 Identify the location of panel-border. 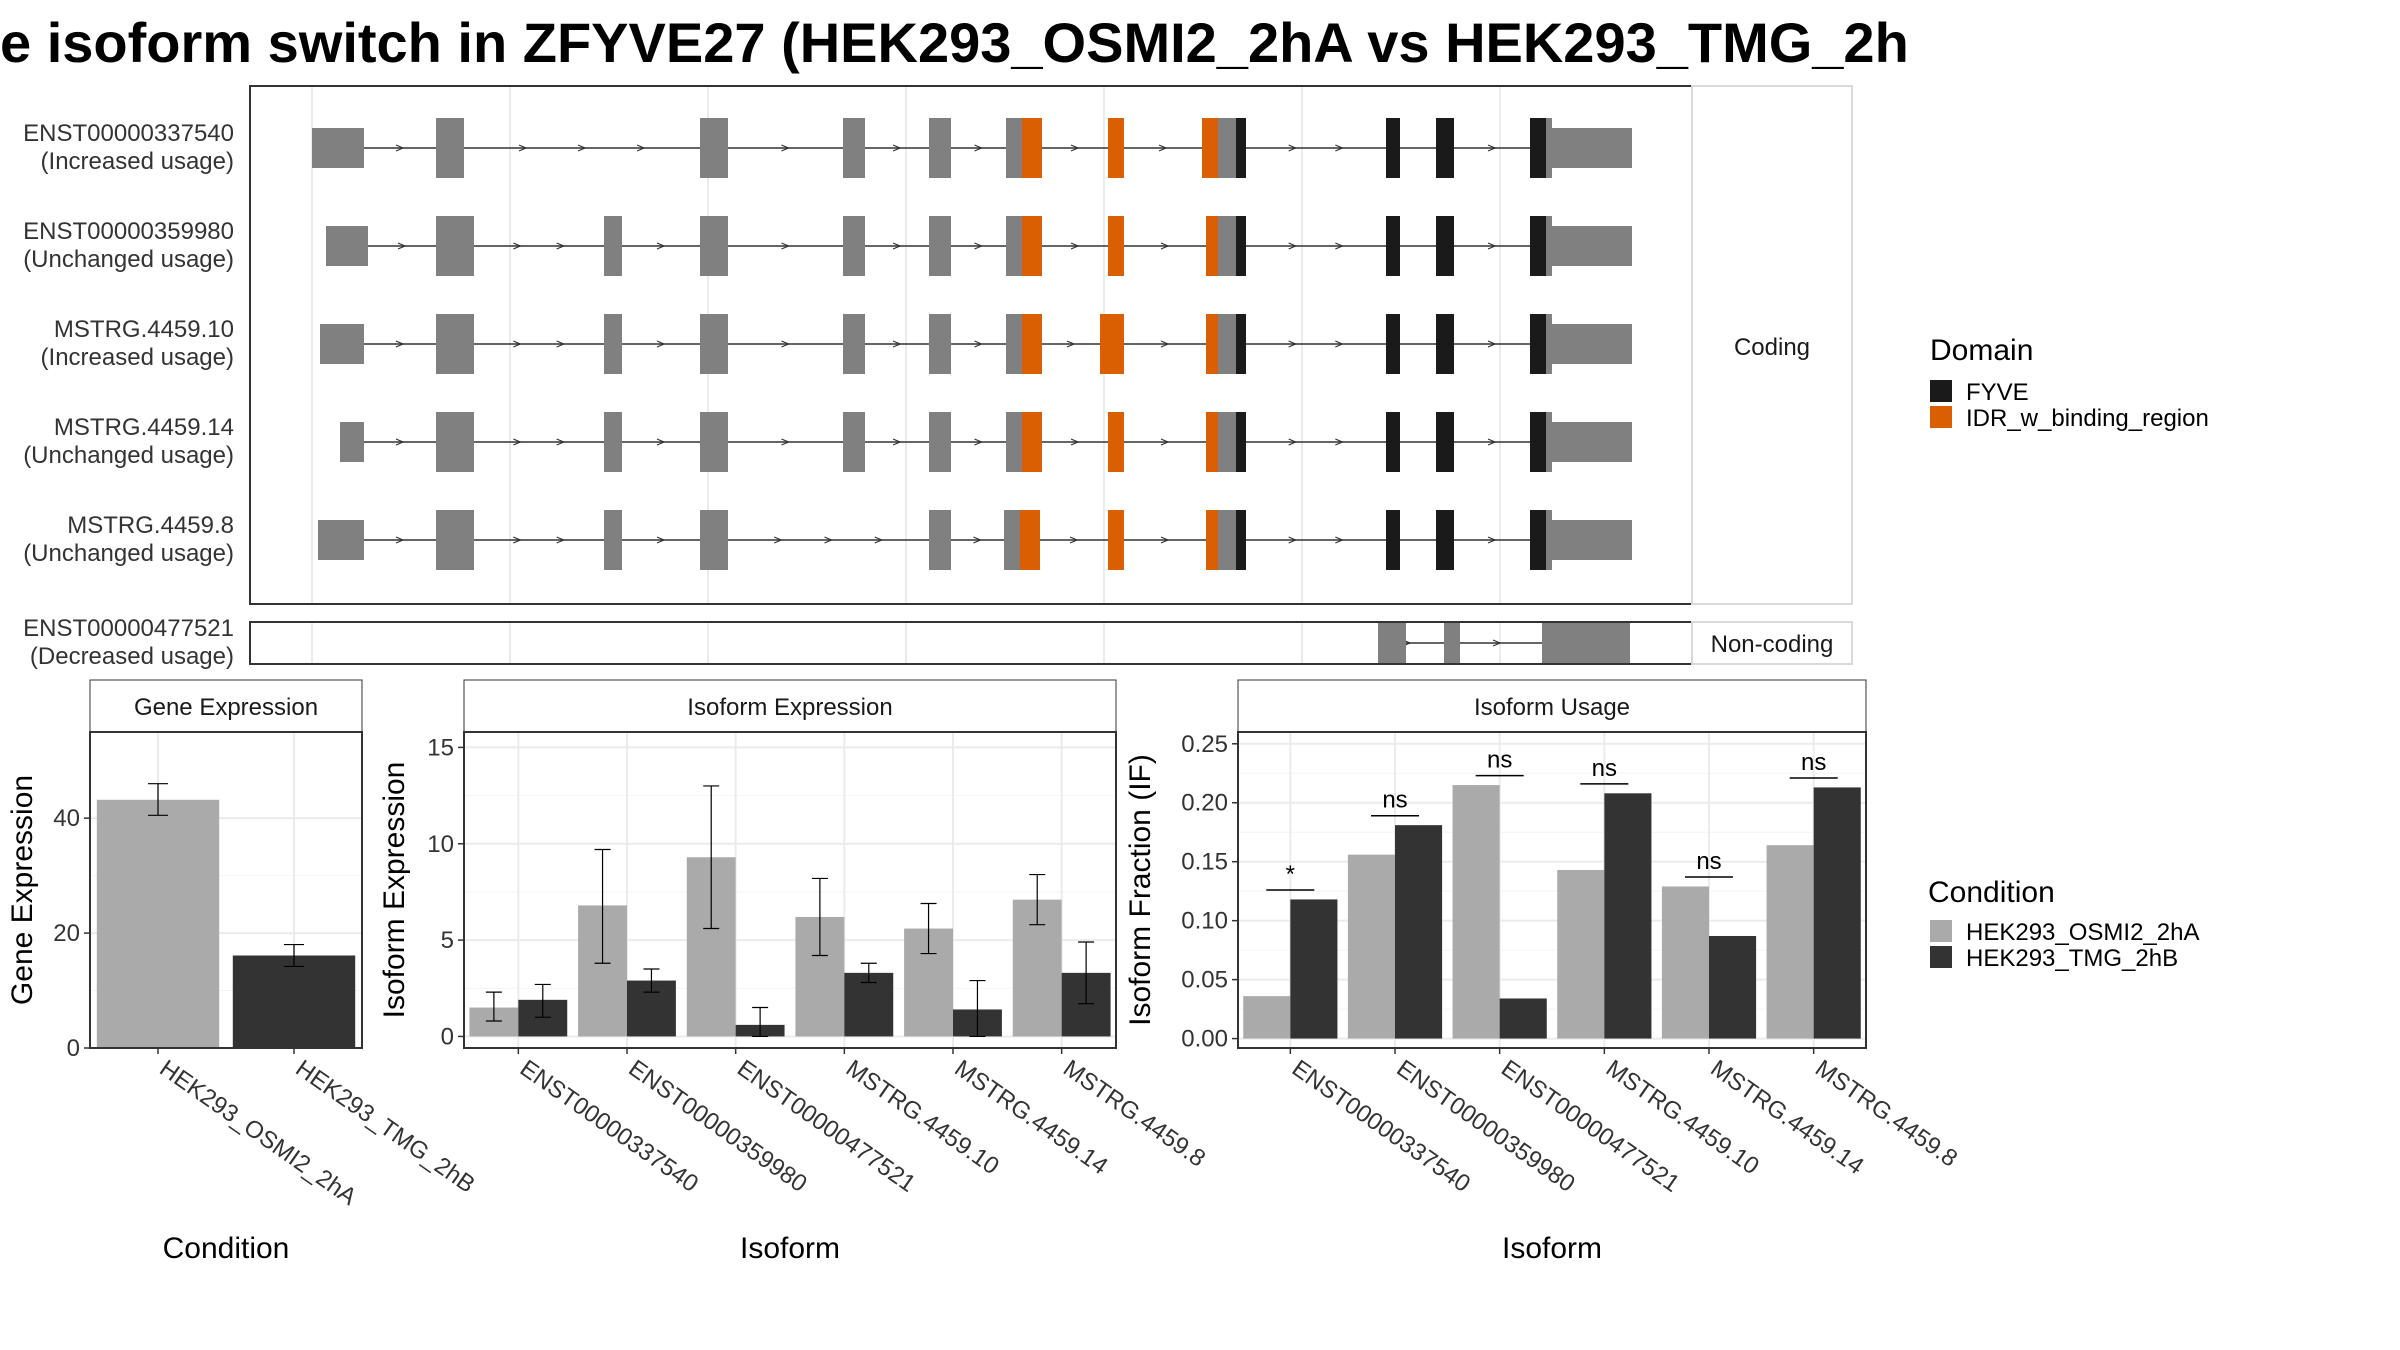
(790, 890).